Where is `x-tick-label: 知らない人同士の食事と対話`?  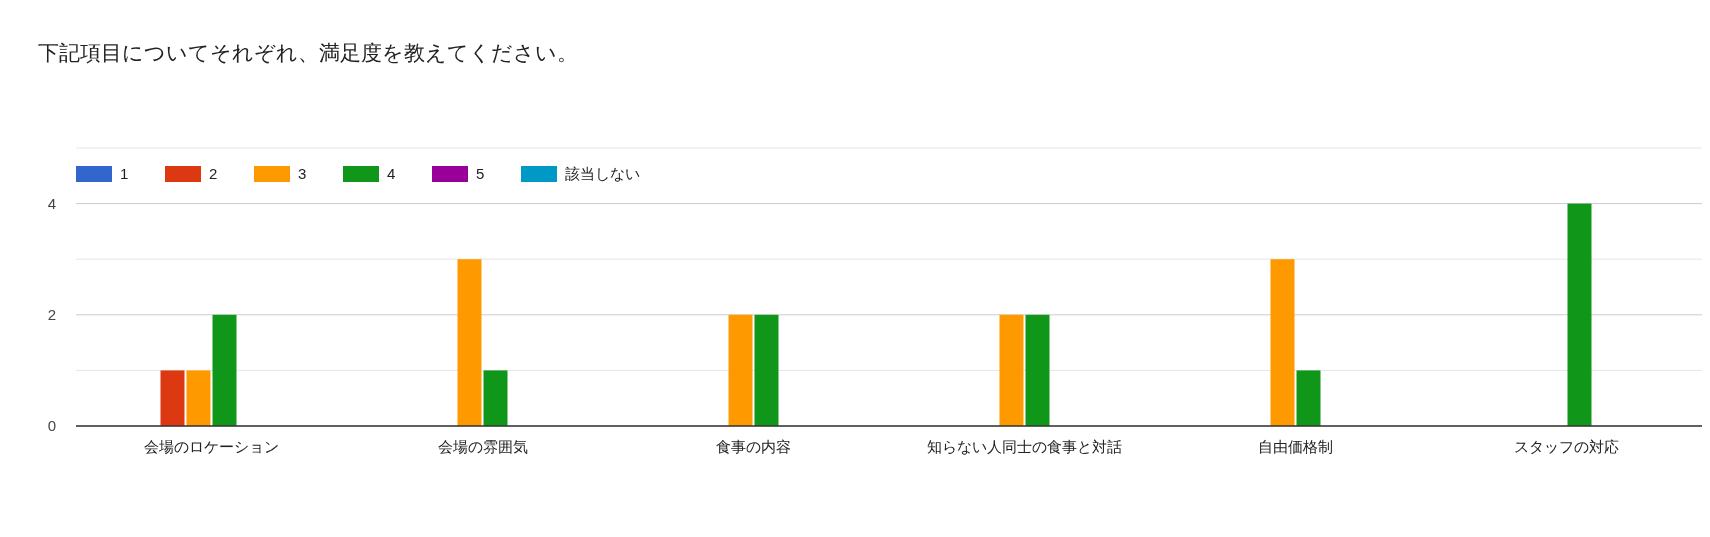
x-tick-label: 知らない人同士の食事と対話 is located at coordinates (1024, 446).